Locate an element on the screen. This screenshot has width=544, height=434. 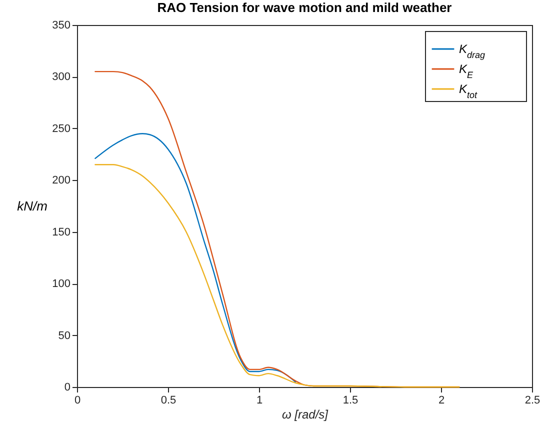
y-tick-label: 50 is located at coordinates (64, 336).